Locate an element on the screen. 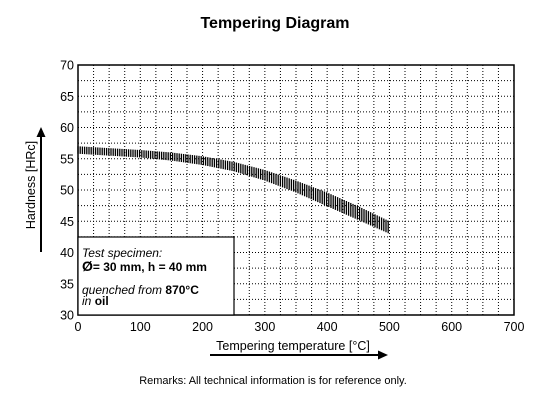 The width and height of the screenshot is (555, 400). x-axis-label: Tempering temperature [°C] is located at coordinates (293, 346).